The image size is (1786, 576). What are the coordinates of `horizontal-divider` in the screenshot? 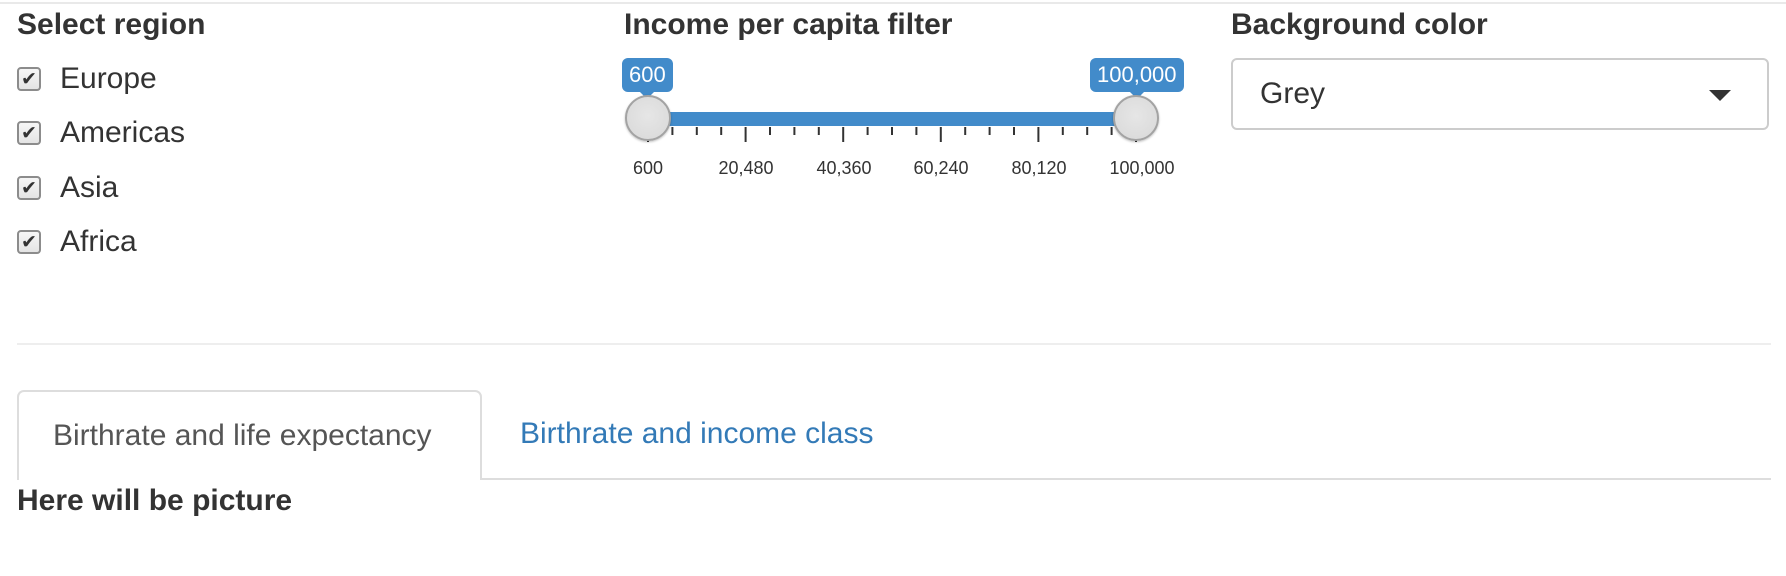 It's located at (894, 344).